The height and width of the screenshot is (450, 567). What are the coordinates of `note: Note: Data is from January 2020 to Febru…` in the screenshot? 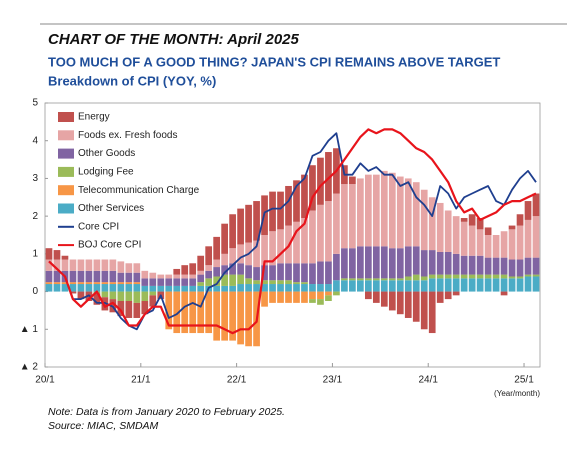 It's located at (166, 412).